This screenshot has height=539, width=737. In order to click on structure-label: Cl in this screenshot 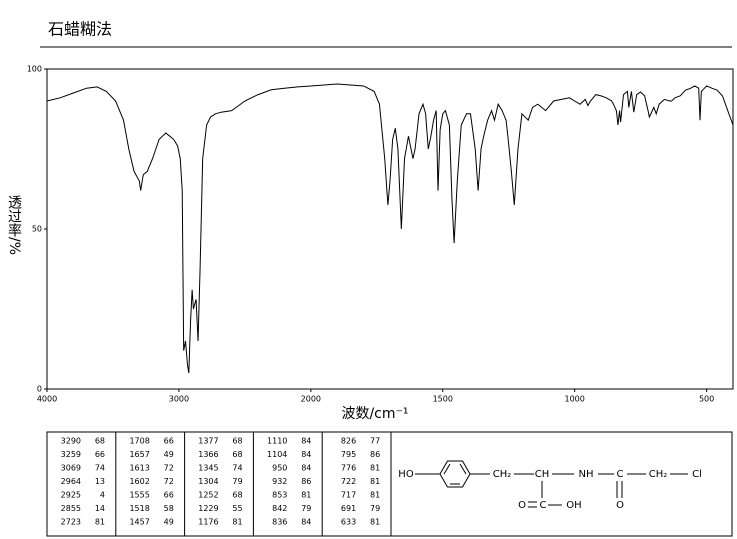, I will do `click(697, 474)`.